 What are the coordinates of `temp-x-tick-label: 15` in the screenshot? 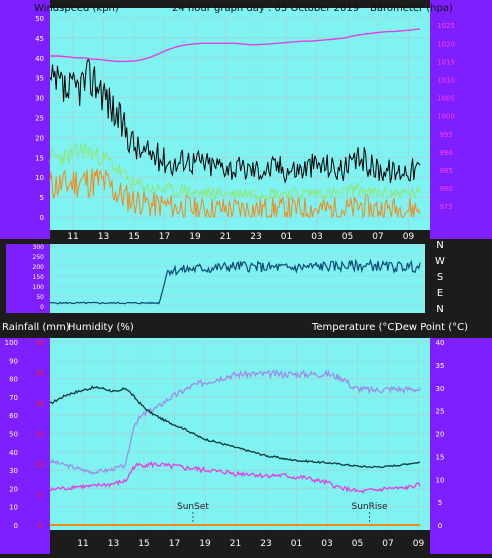 It's located at (143, 544).